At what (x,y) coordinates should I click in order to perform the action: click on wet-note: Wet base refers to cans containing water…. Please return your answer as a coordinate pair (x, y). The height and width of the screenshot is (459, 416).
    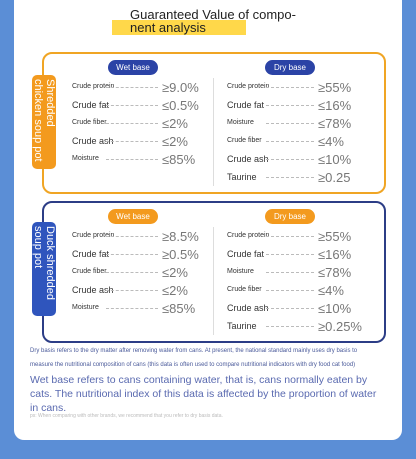
    Looking at the image, I should click on (203, 394).